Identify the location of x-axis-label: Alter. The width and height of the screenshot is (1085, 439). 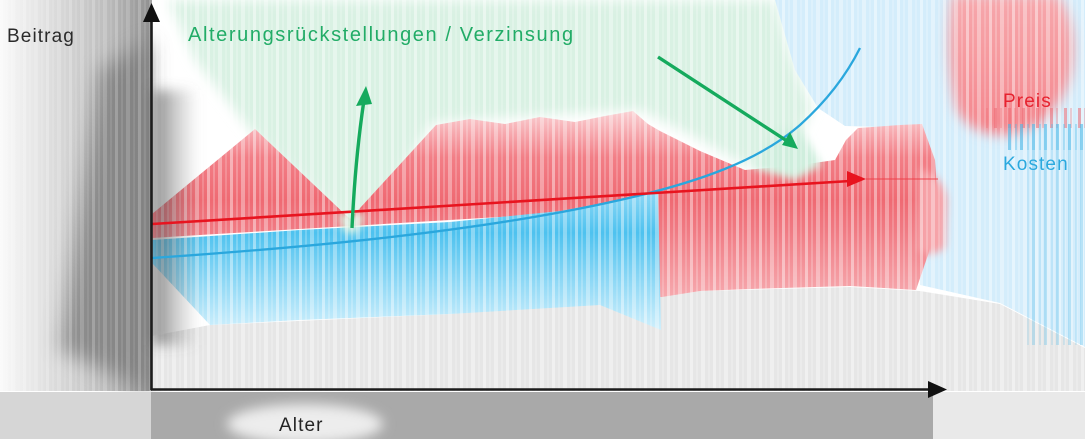
(301, 425).